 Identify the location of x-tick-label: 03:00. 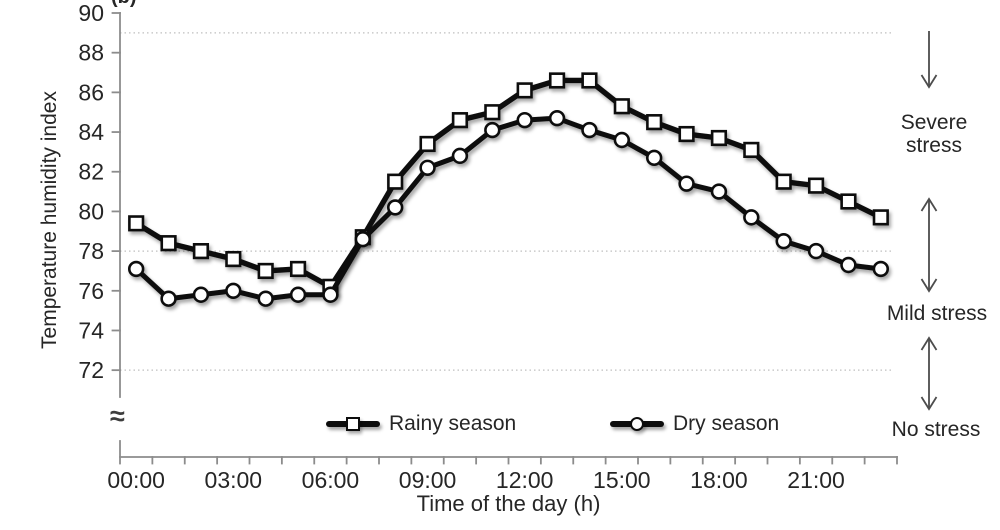
(234, 480).